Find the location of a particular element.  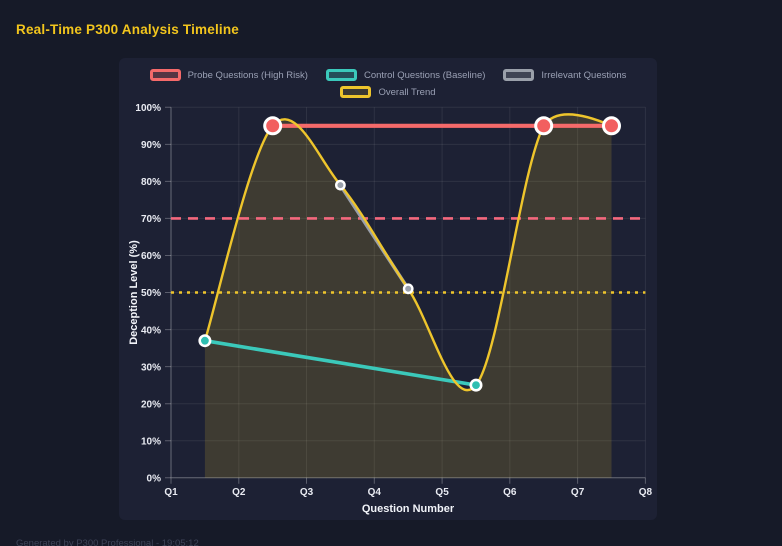

x-tick-marks is located at coordinates (408, 480).